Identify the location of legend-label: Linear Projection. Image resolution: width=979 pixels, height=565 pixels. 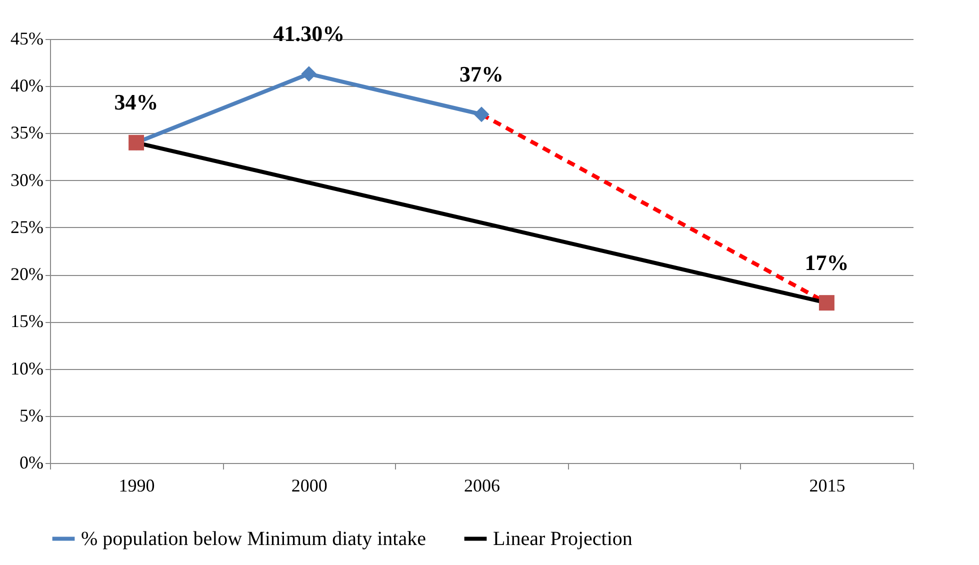
(562, 539).